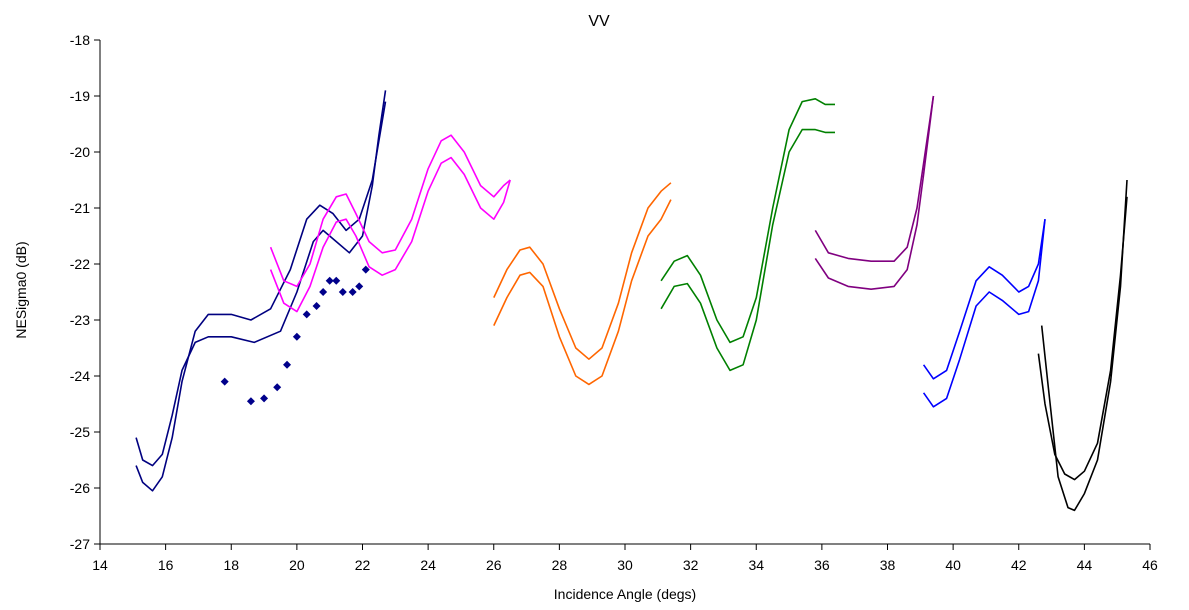 The image size is (1189, 610). Describe the element at coordinates (1019, 565) in the screenshot. I see `x-tick-label: 42` at that location.